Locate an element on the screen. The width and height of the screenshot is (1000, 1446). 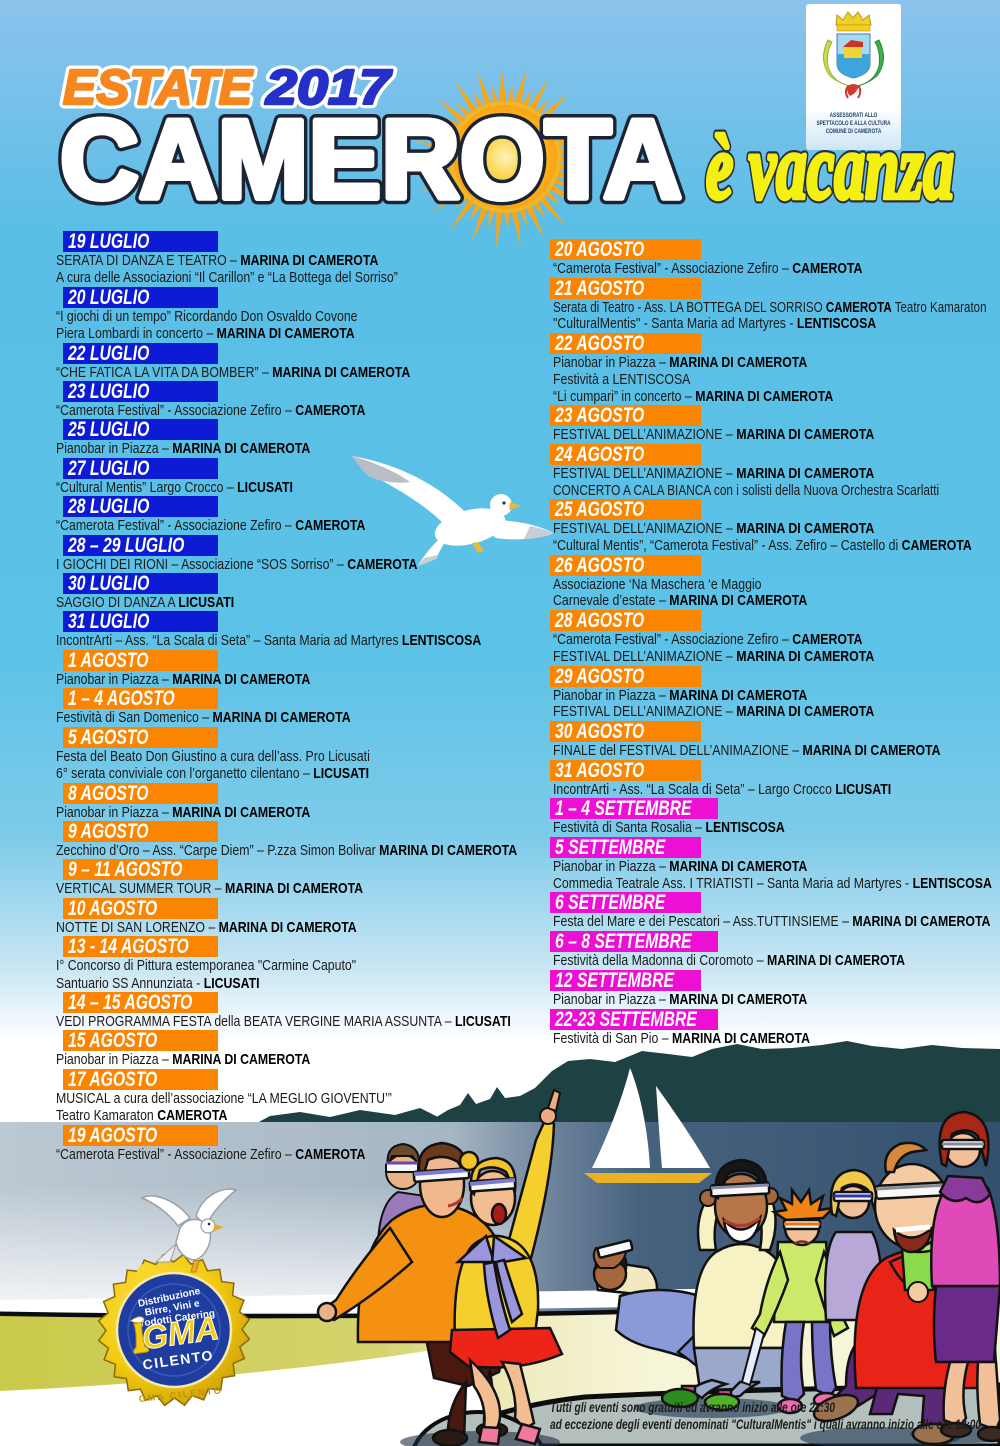
svg-text: CAMEROTA is located at coordinates (371, 159).